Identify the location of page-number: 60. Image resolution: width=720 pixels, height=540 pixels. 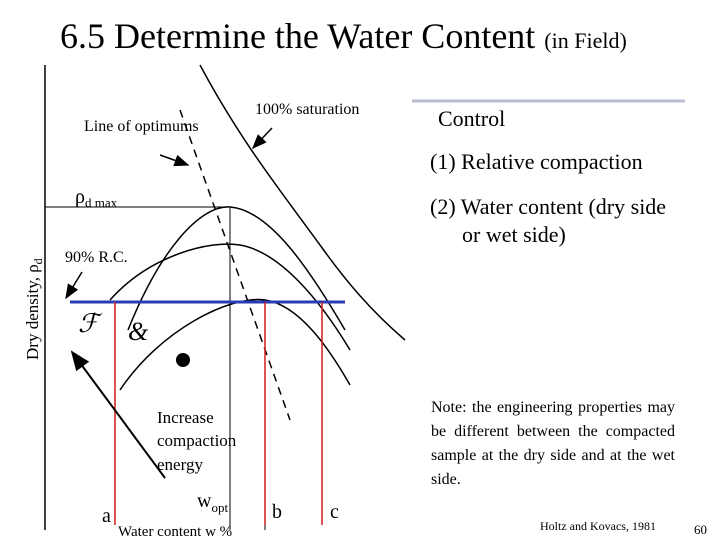
(700, 529).